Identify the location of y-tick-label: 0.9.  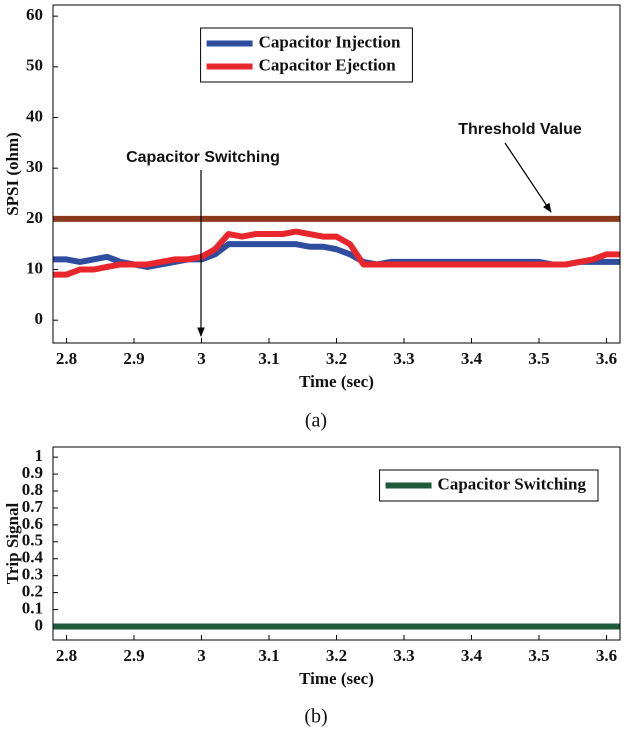
(32, 472).